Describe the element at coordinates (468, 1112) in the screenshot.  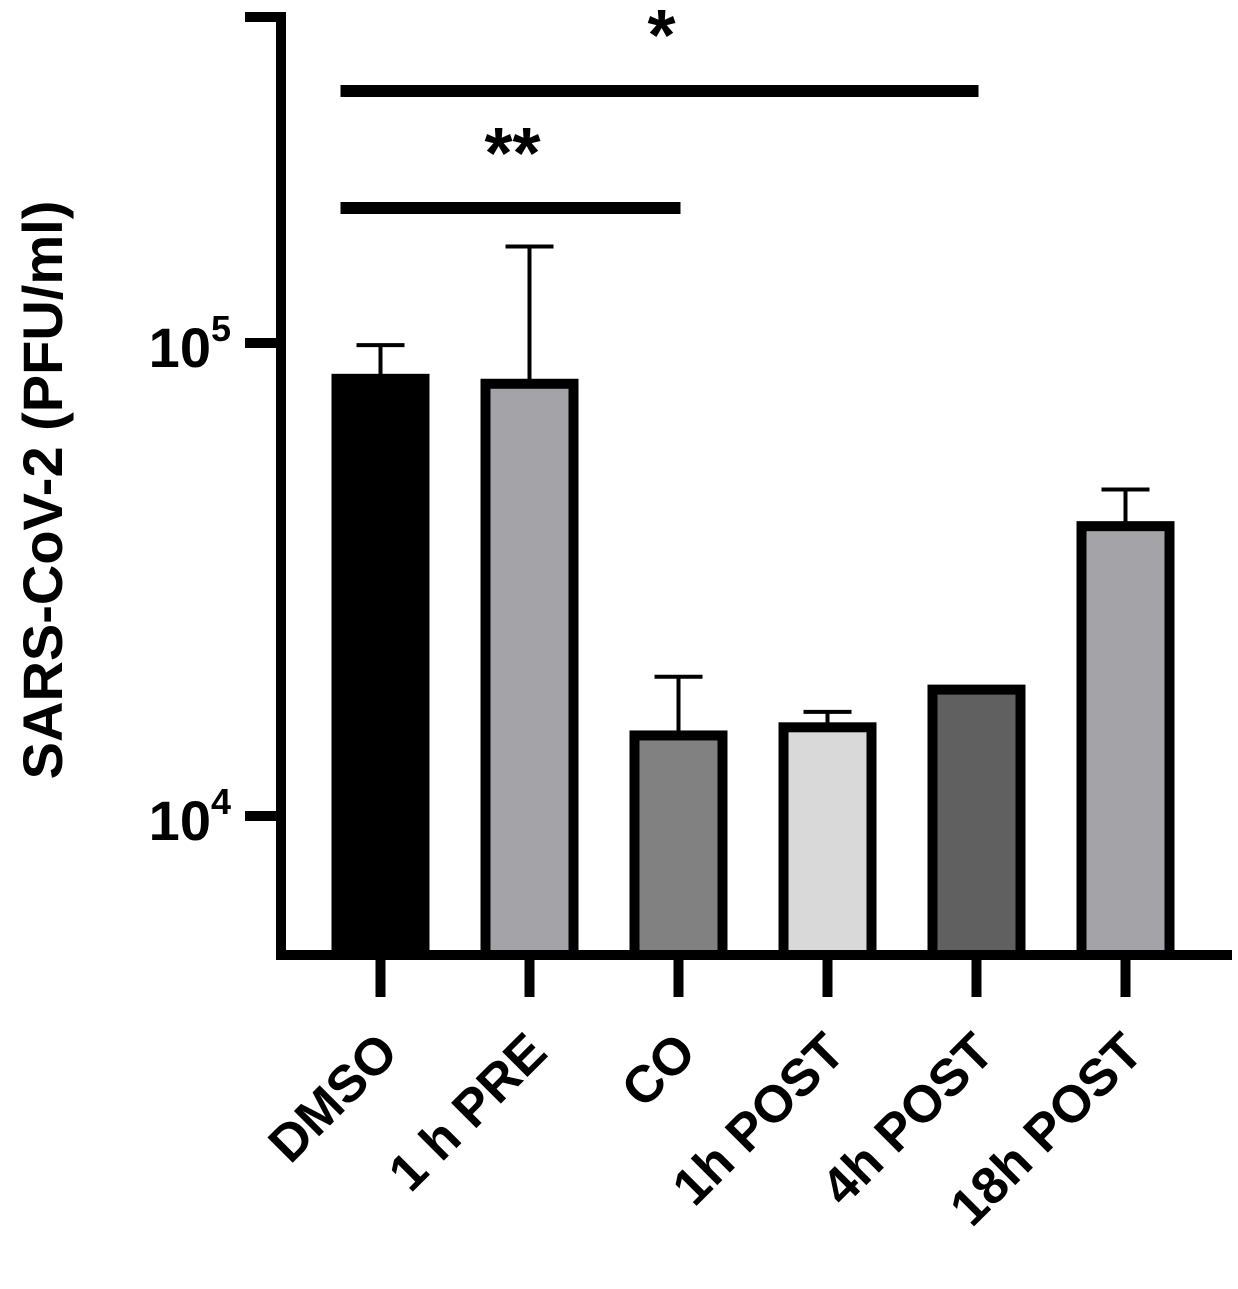
I see `x-tick-label: 1 h PRE` at that location.